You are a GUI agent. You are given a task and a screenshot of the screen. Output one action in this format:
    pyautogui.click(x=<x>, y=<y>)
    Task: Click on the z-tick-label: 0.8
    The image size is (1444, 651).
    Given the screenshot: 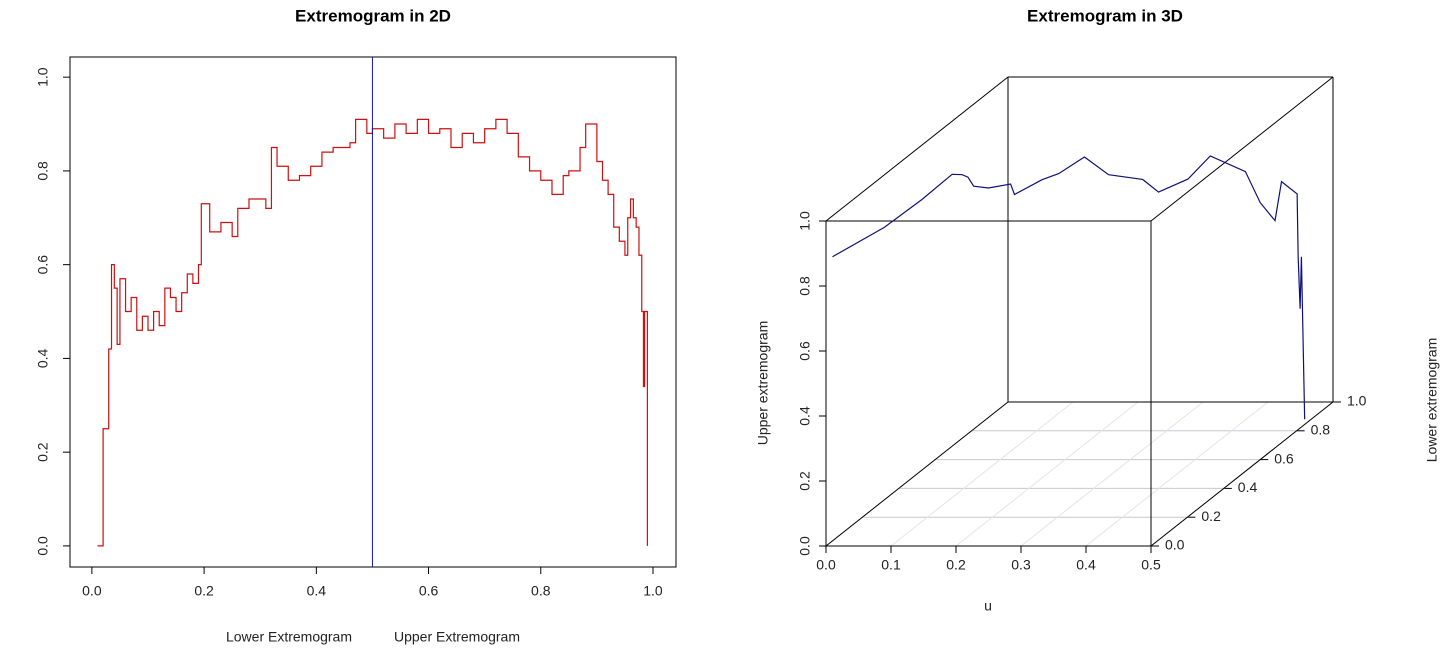 What is the action you would take?
    pyautogui.click(x=805, y=286)
    